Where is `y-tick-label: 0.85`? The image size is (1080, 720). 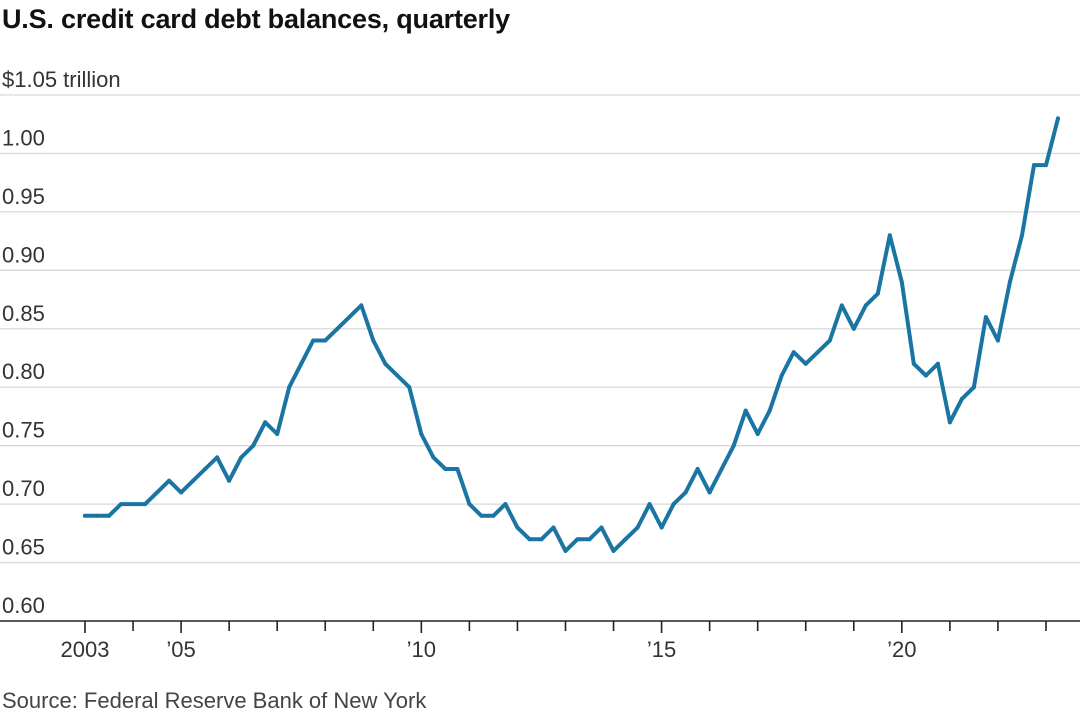
y-tick-label: 0.85 is located at coordinates (23, 313).